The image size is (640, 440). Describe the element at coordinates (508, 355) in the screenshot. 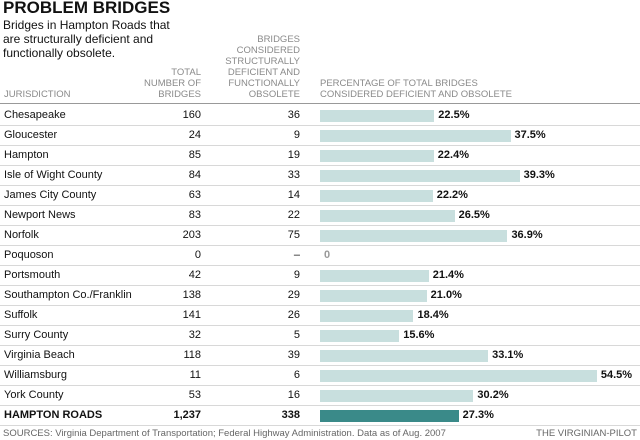

I see `percent-label: 33.1%` at that location.